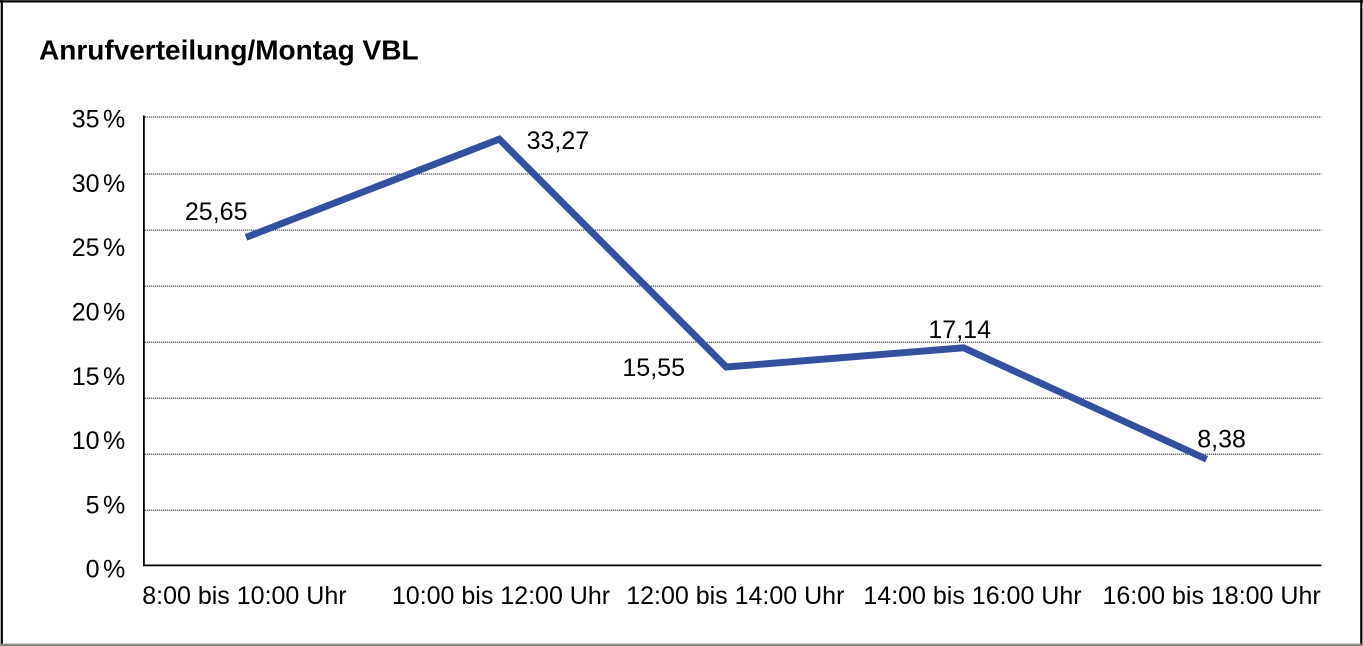  Describe the element at coordinates (244, 596) in the screenshot. I see `svg-text: 8:00 bis 10:00 Uhr` at that location.